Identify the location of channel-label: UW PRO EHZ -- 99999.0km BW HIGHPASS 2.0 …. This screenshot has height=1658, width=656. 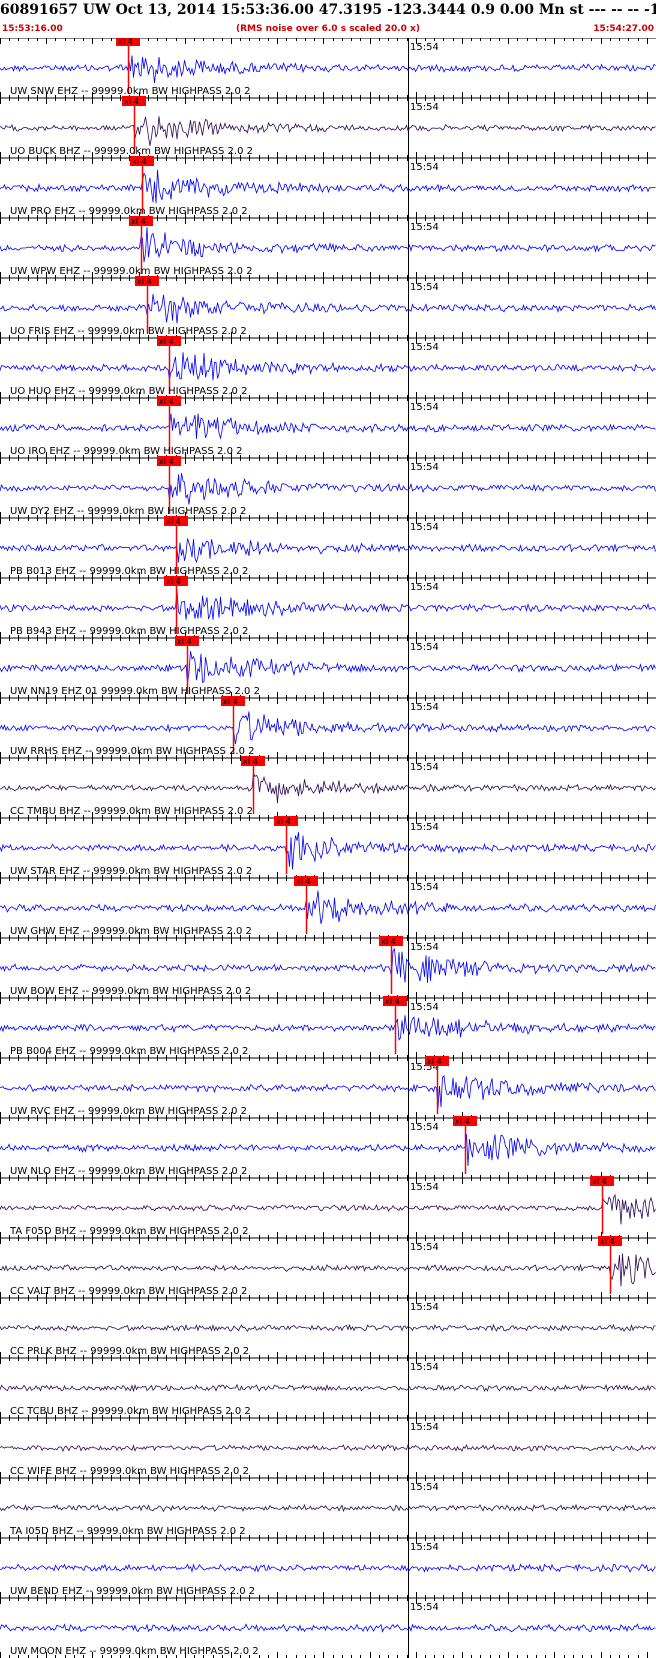
(129, 211).